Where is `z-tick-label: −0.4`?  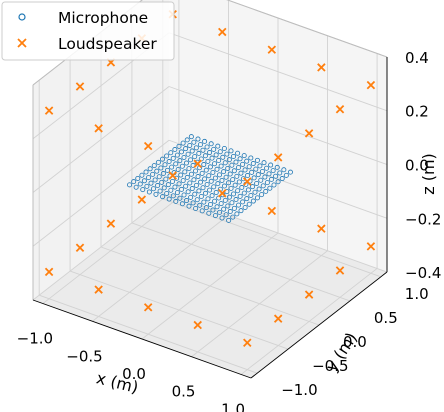 z-tick-label: −0.4 is located at coordinates (423, 273).